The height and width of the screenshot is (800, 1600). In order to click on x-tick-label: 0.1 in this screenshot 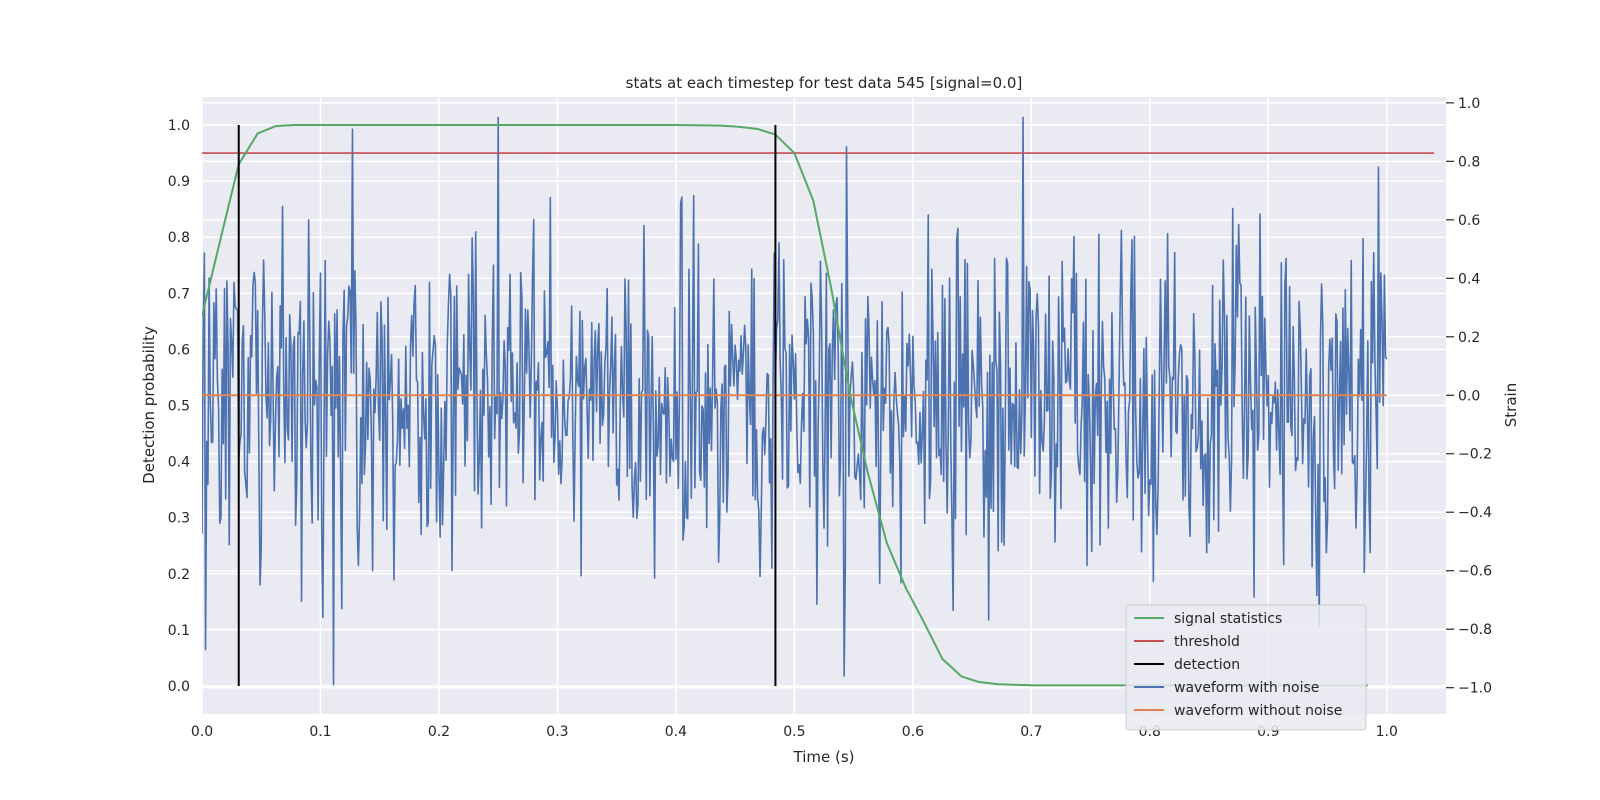, I will do `click(320, 732)`.